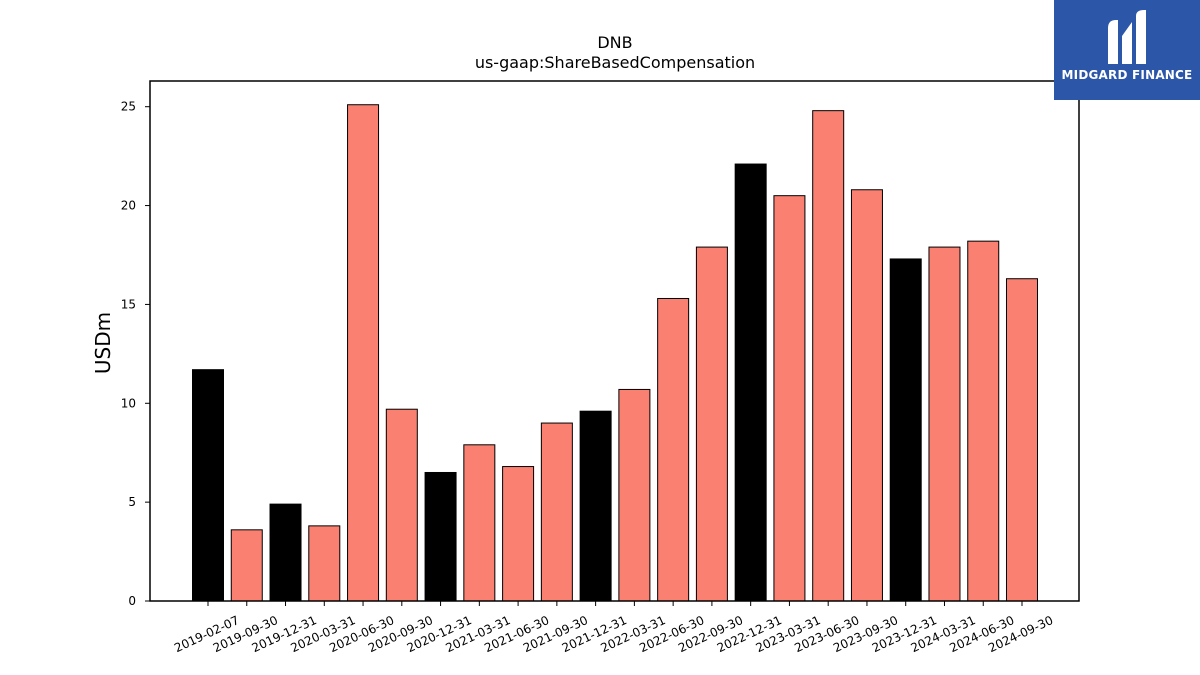 The width and height of the screenshot is (1200, 675). I want to click on y-axis-label: USDm, so click(103, 343).